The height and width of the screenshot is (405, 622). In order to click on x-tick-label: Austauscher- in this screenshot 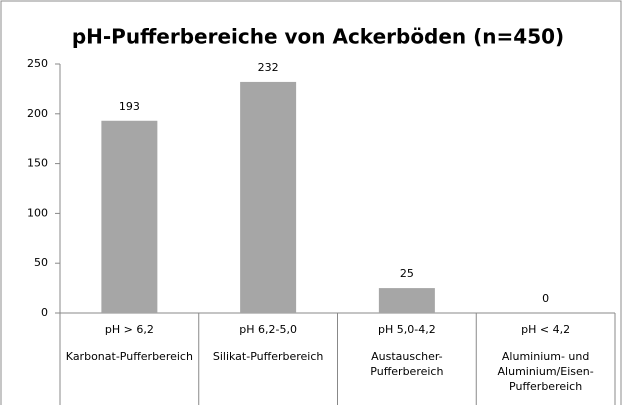, I will do `click(407, 356)`.